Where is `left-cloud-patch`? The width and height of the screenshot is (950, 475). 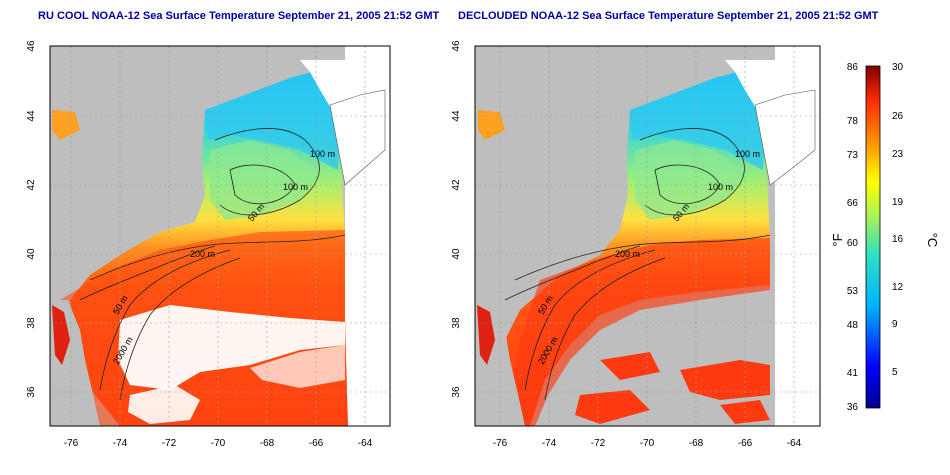 left-cloud-patch is located at coordinates (164, 404).